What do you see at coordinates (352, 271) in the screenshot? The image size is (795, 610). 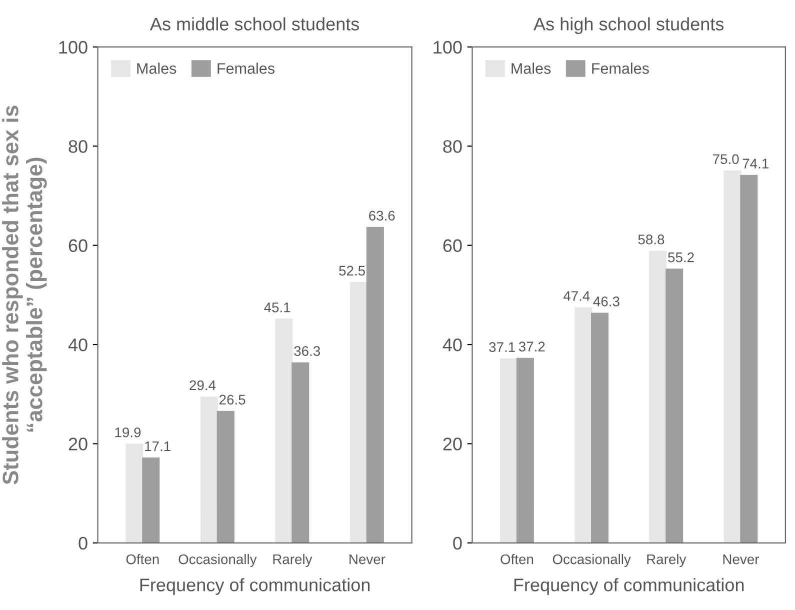 I see `data-label: 52.5` at bounding box center [352, 271].